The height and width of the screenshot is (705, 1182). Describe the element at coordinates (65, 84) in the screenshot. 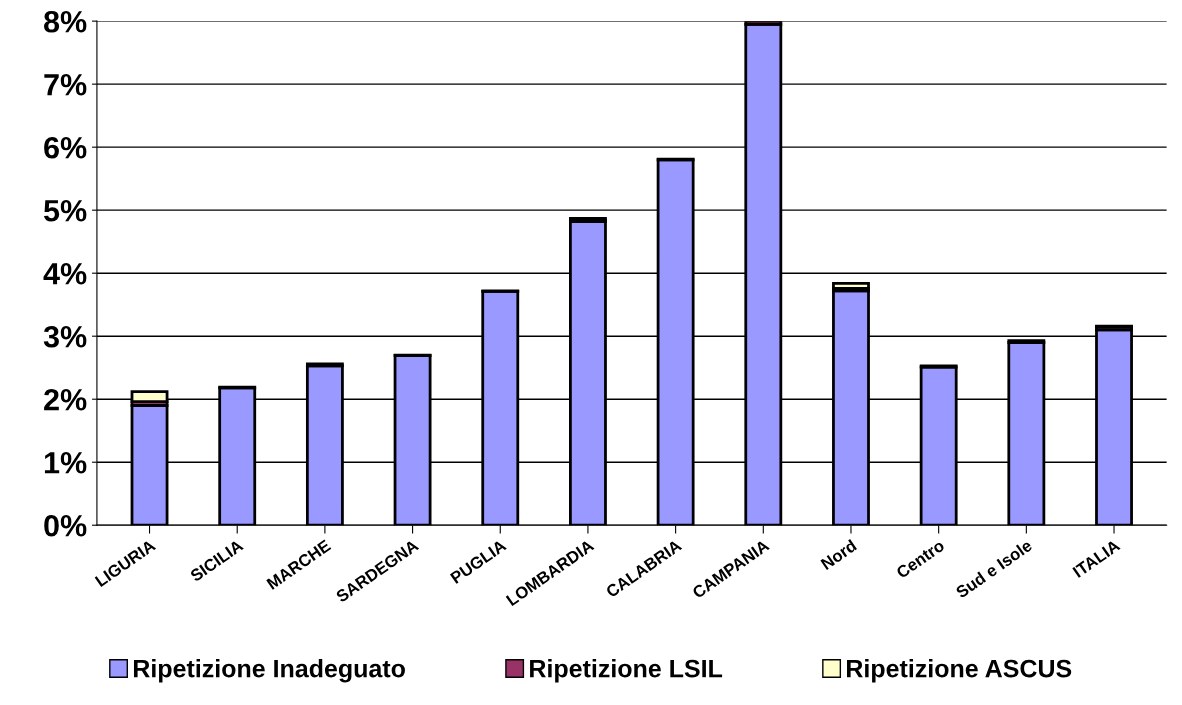

I see `y-tick-label: 7%` at that location.